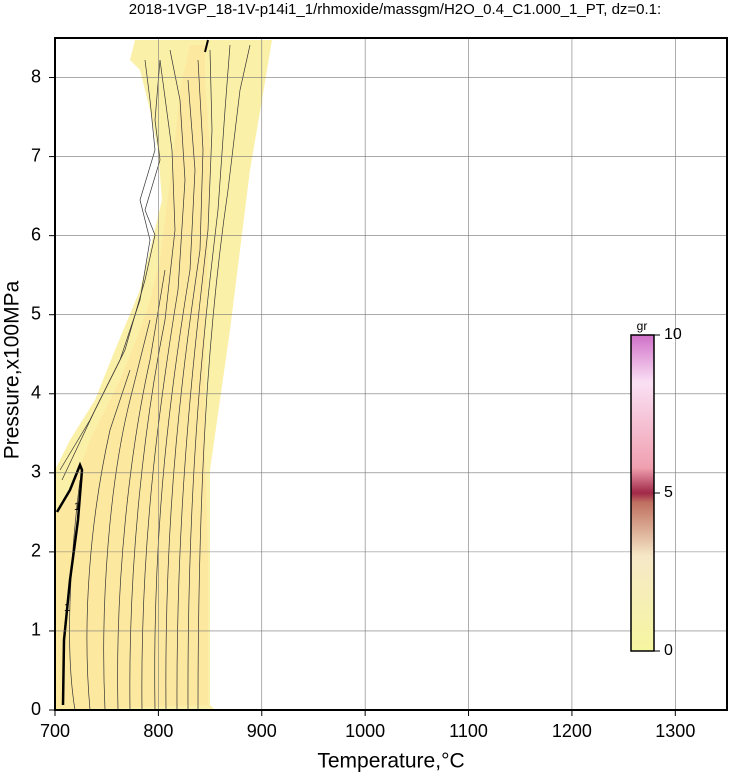  Describe the element at coordinates (675, 731) in the screenshot. I see `x-tick-label: 1300` at that location.